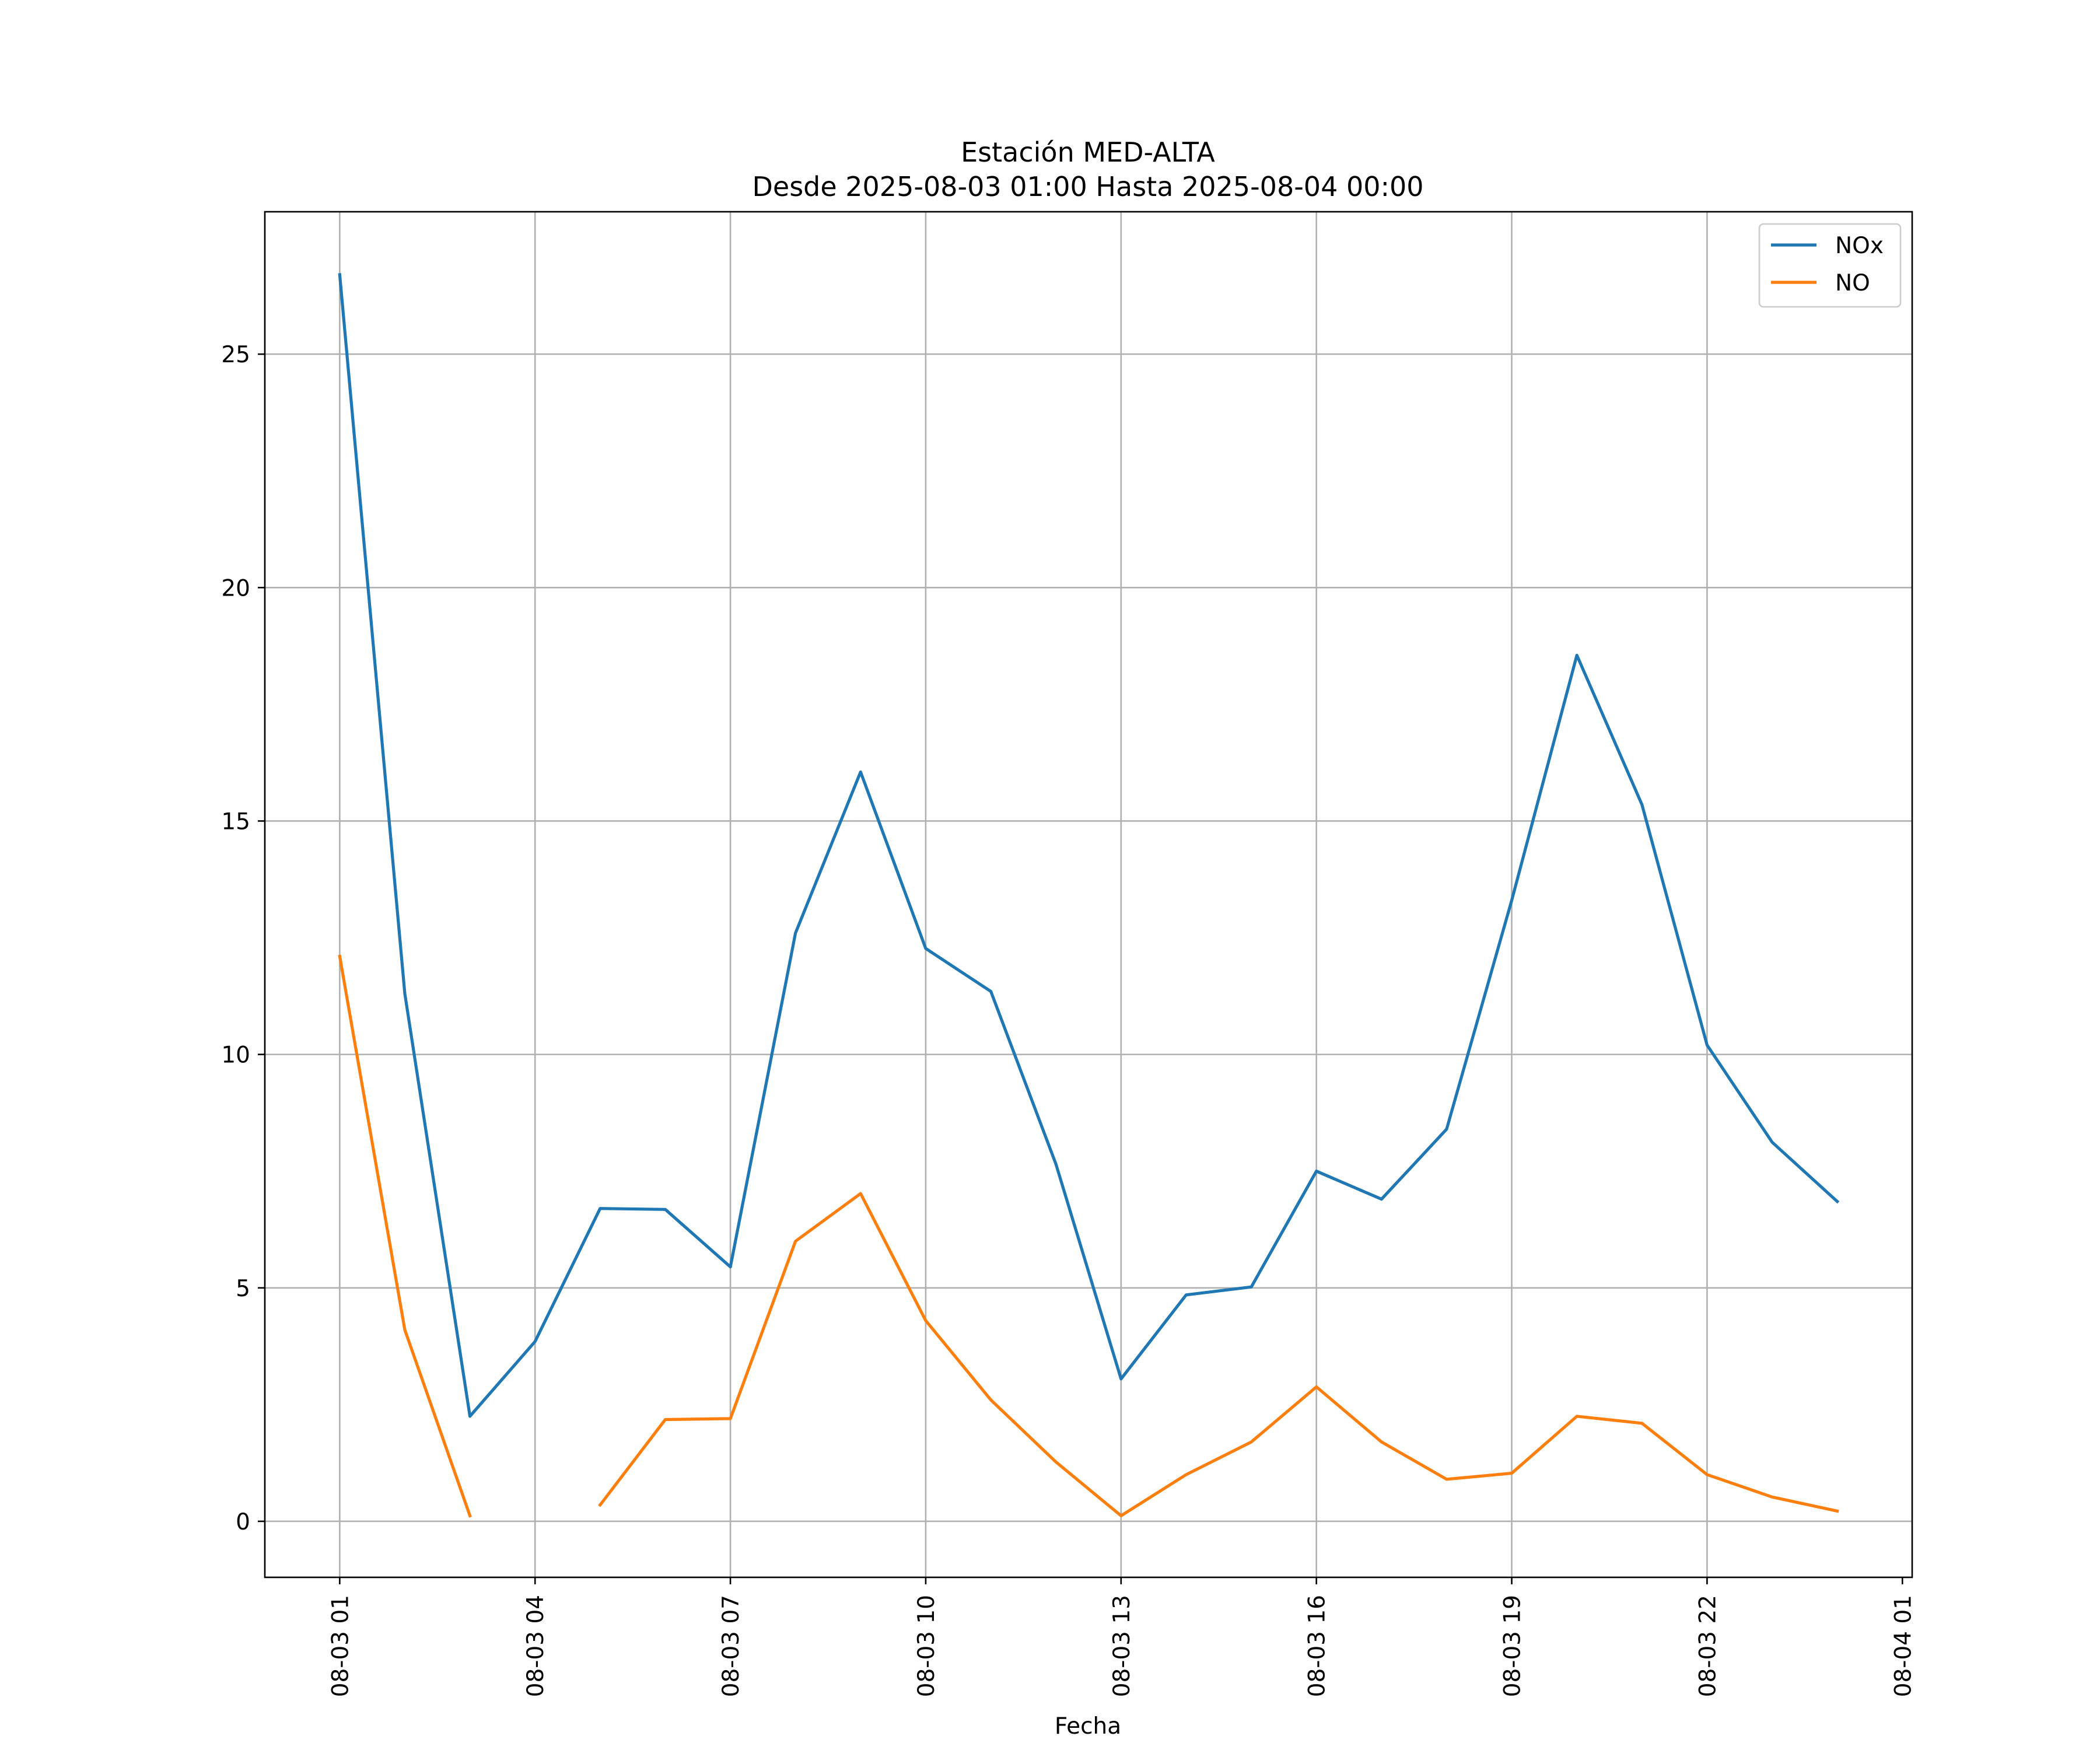  Describe the element at coordinates (1859, 246) in the screenshot. I see `legend-label-nox: NOx` at that location.